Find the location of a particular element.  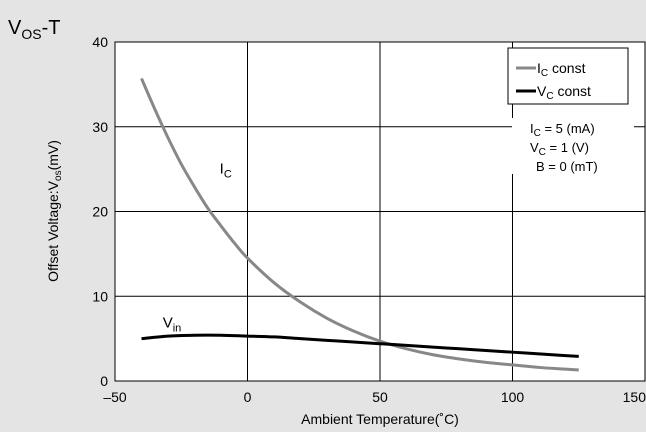

y-axis-label: Offset Voltage:Vos(mV) is located at coordinates (54, 211).